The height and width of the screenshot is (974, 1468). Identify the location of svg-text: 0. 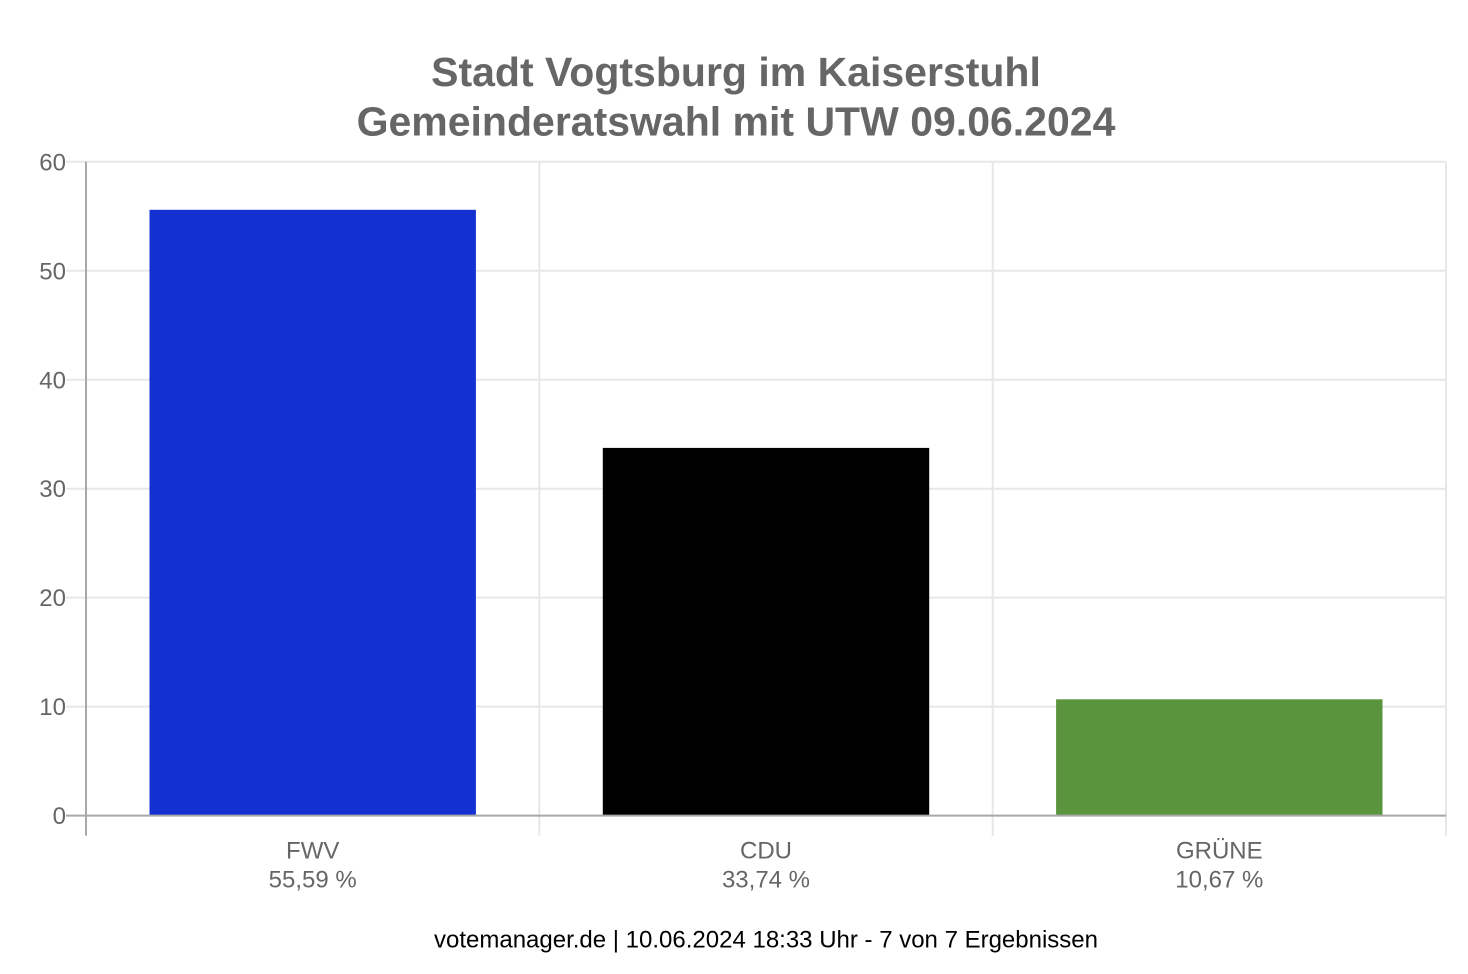
(59, 816).